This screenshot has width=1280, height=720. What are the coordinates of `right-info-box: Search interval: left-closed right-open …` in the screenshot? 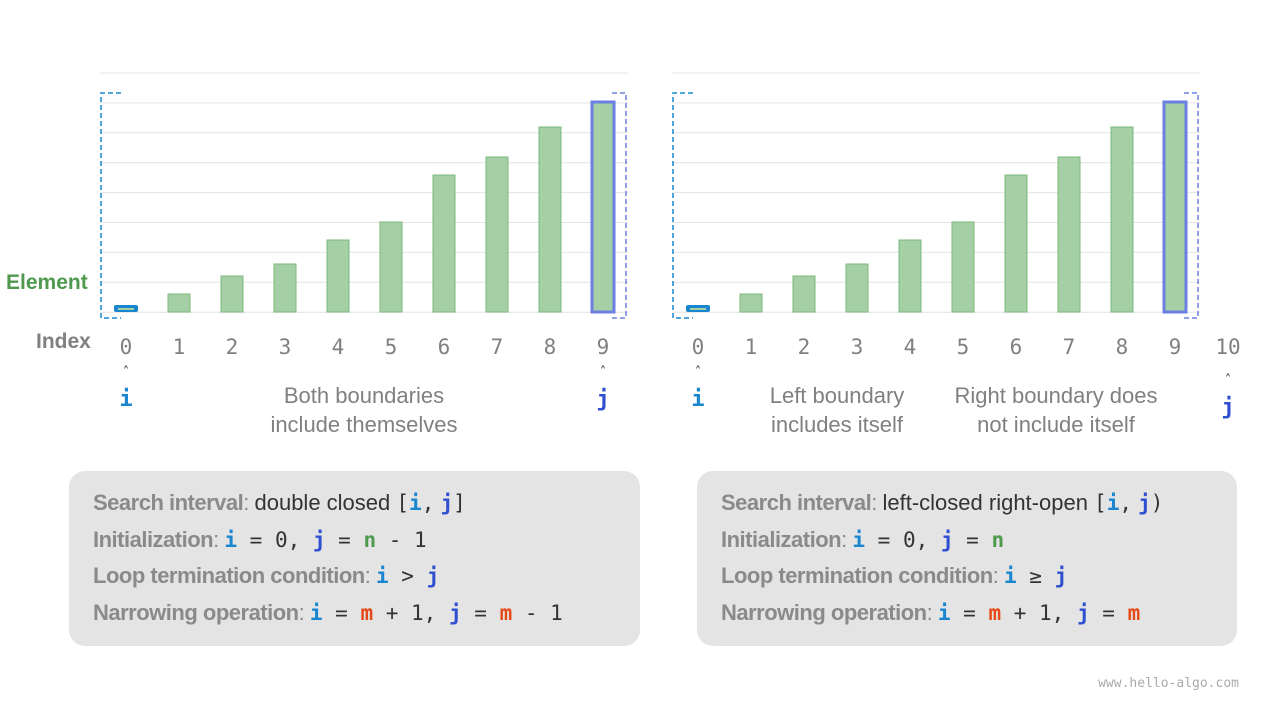 It's located at (967, 558).